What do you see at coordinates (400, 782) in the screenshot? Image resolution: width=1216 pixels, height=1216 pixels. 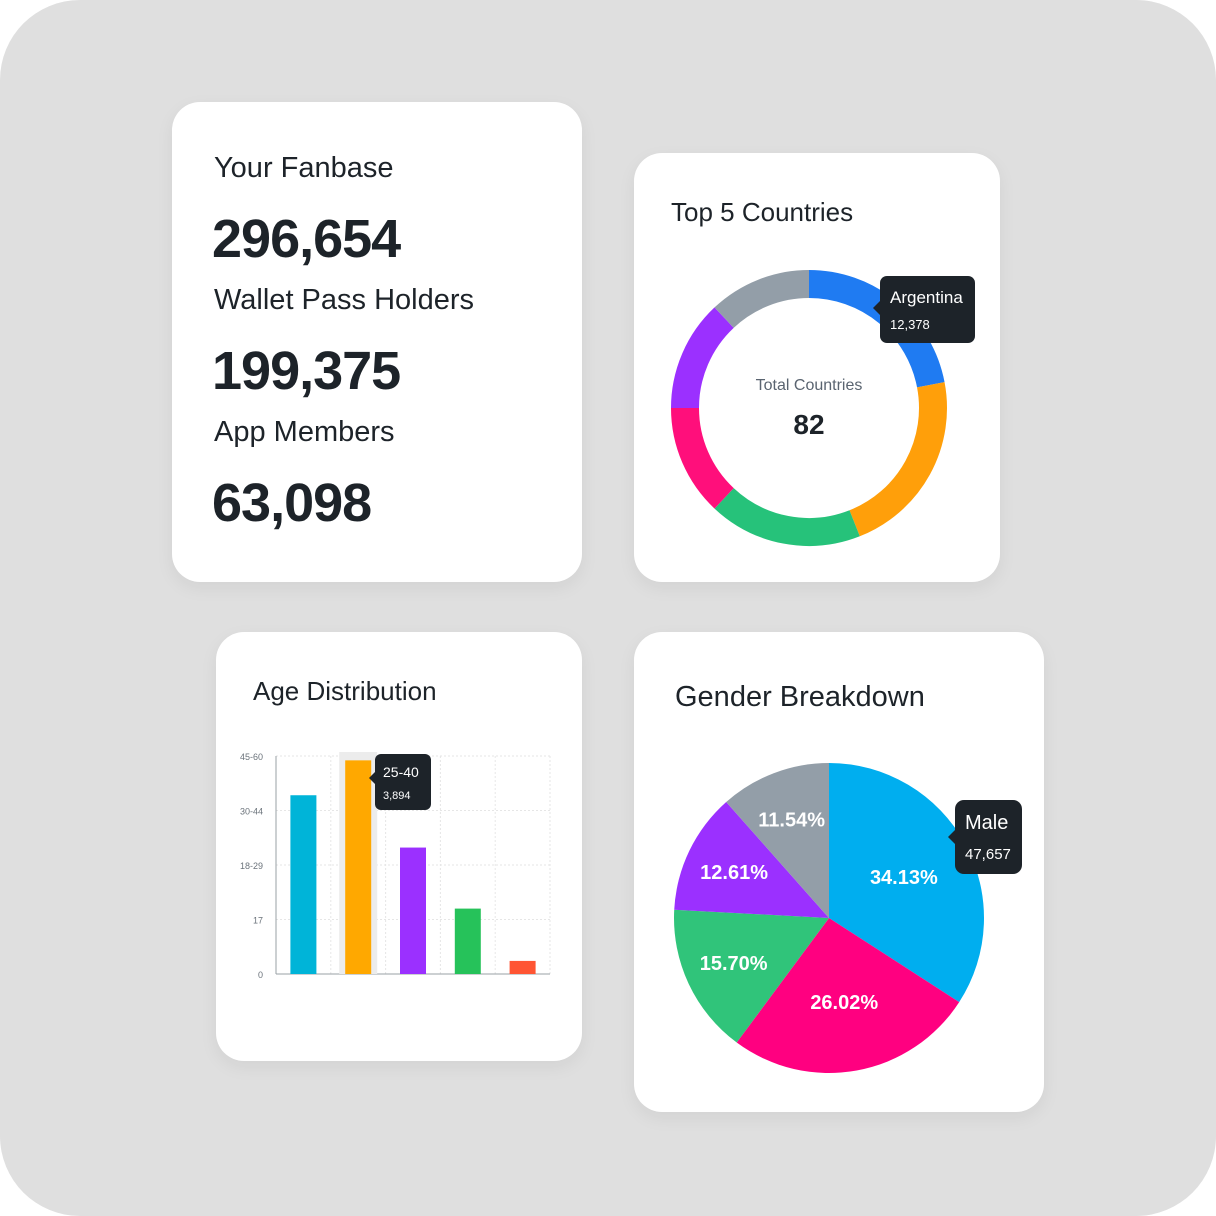 I see `bar-tooltip: 25-40 3,894` at bounding box center [400, 782].